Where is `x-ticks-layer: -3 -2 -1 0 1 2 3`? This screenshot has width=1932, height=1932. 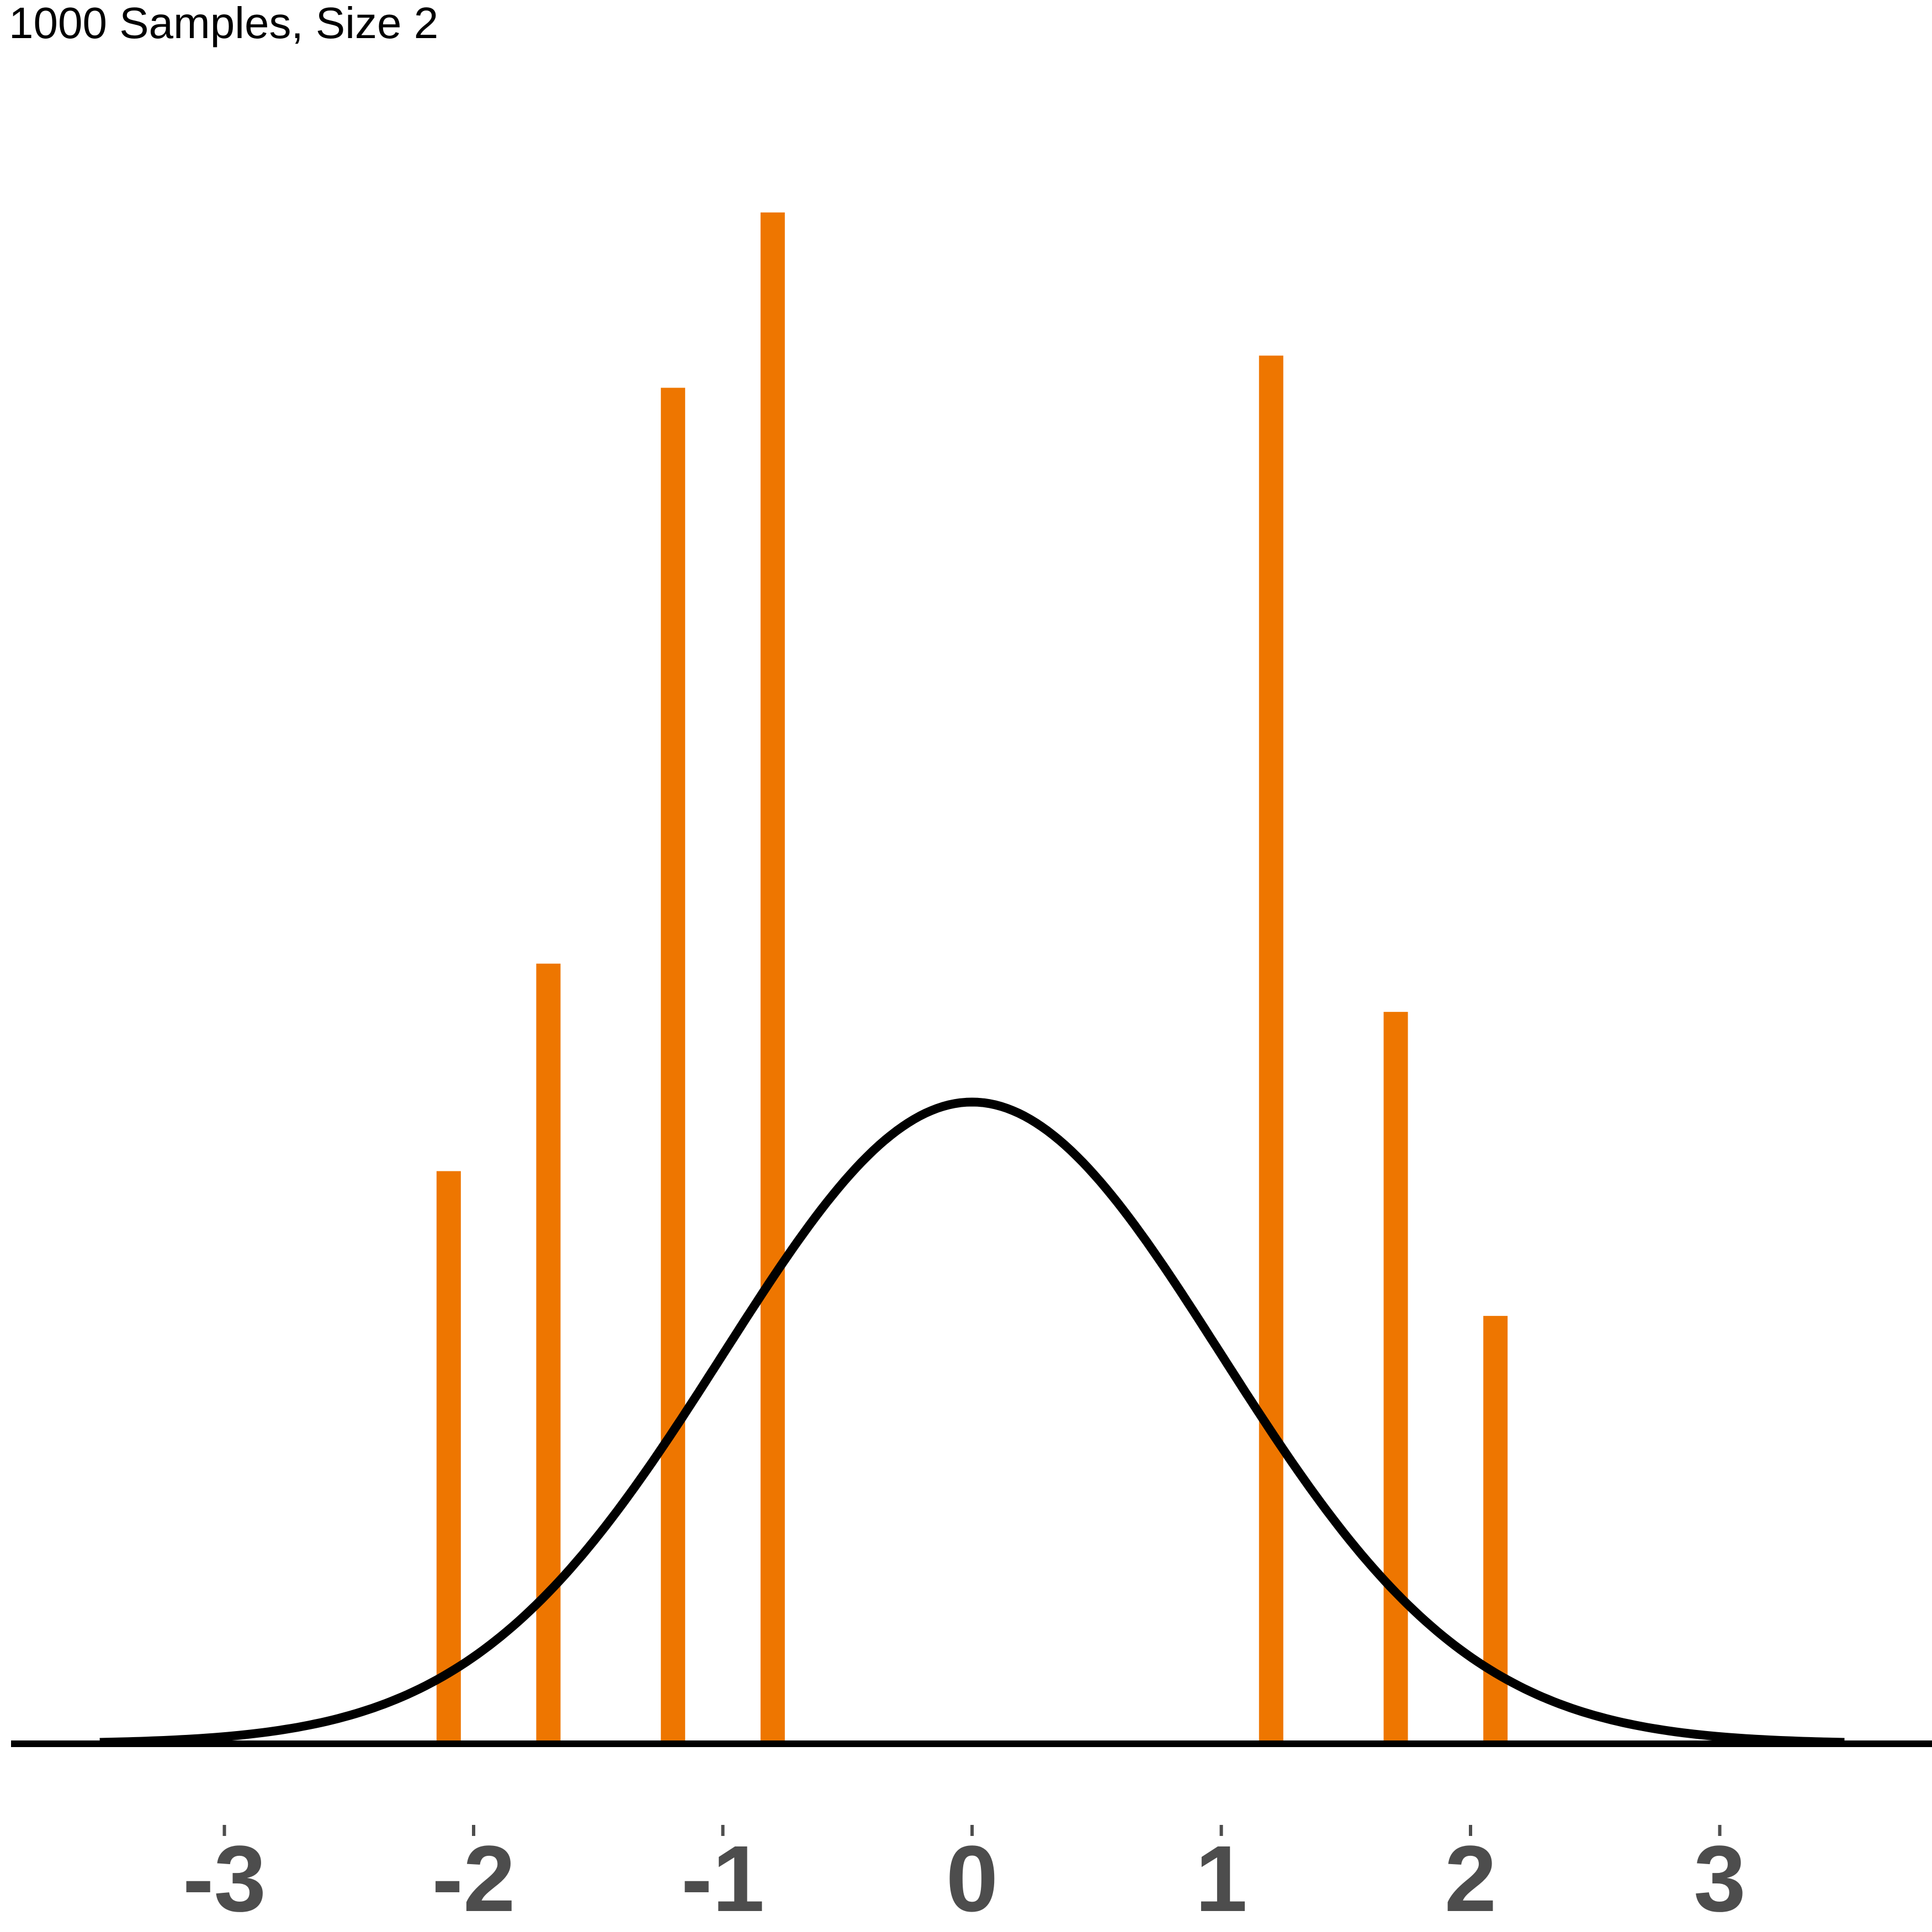
x-ticks-layer: -3 -2 -1 0 1 2 3 is located at coordinates (965, 1878).